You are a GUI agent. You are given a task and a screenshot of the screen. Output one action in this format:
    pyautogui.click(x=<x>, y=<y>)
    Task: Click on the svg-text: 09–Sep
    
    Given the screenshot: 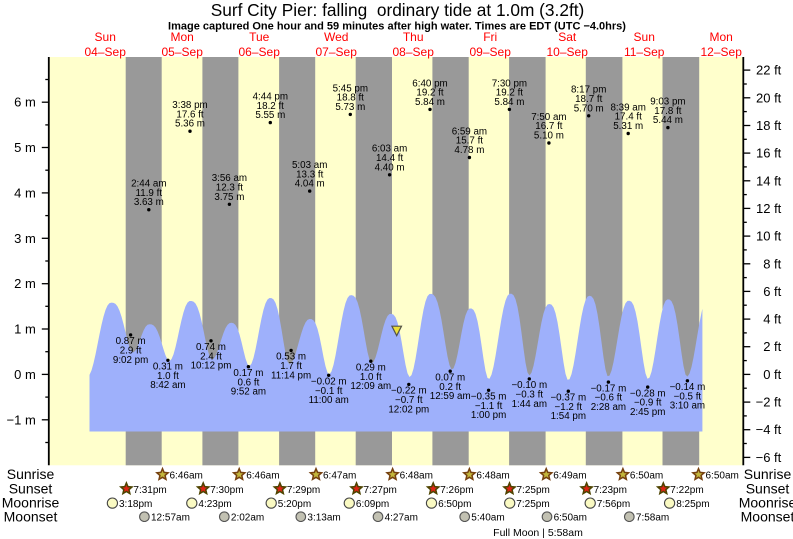 What is the action you would take?
    pyautogui.click(x=491, y=52)
    